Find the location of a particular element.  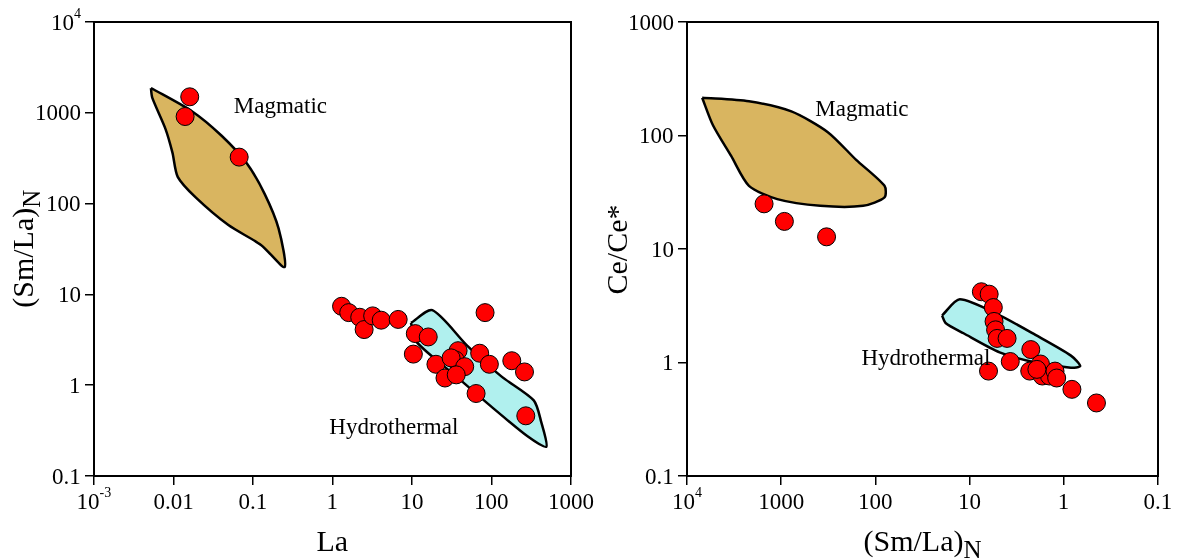

x-axis-title: La is located at coordinates (332, 540).